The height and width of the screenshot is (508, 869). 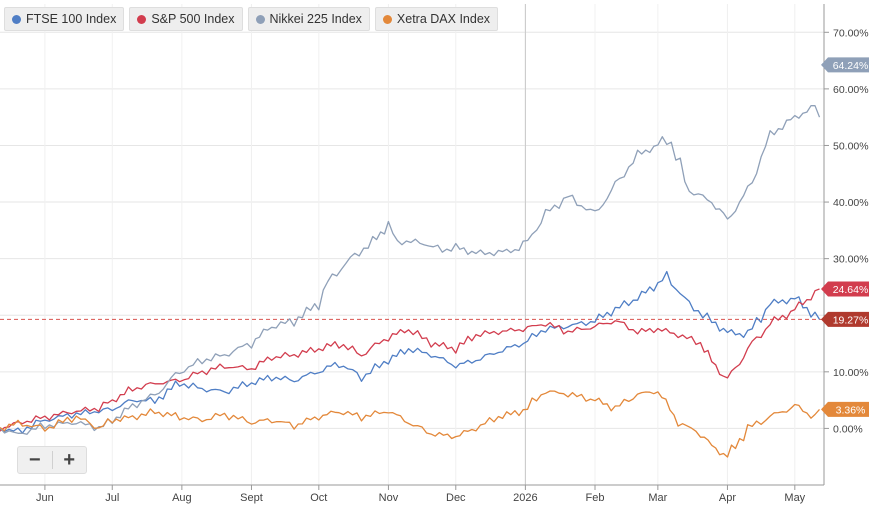 What do you see at coordinates (851, 290) in the screenshot?
I see `end-value-label: 24.64%` at bounding box center [851, 290].